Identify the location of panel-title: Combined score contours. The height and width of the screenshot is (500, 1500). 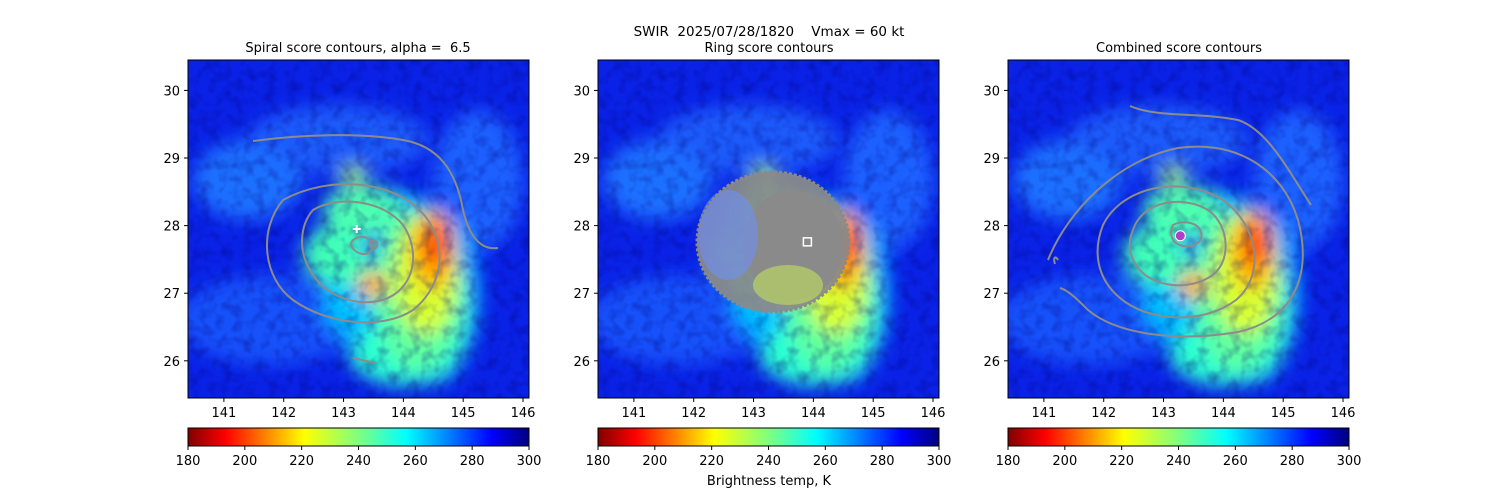
(1179, 48).